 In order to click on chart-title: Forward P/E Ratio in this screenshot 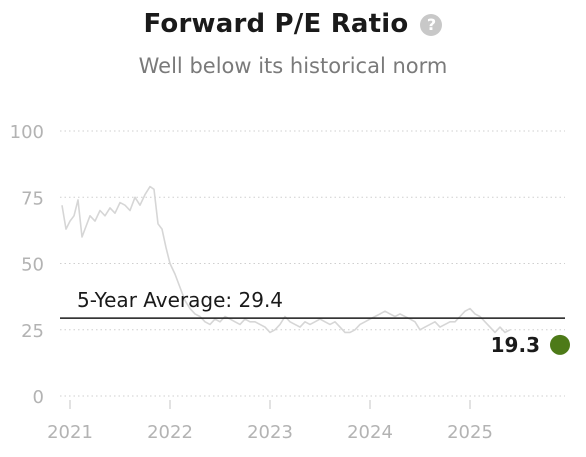, I will do `click(276, 24)`.